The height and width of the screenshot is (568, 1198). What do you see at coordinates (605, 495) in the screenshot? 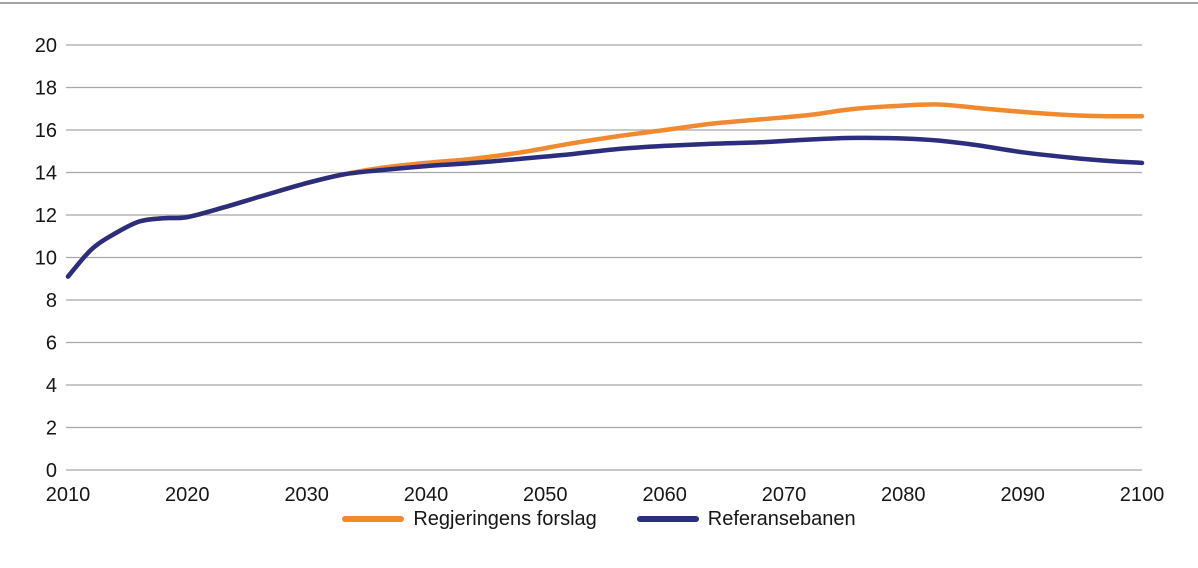
I see `x-axis-labels: 2010 2020 2030 2040 2050 2060 2070 2080 2090 2100` at bounding box center [605, 495].